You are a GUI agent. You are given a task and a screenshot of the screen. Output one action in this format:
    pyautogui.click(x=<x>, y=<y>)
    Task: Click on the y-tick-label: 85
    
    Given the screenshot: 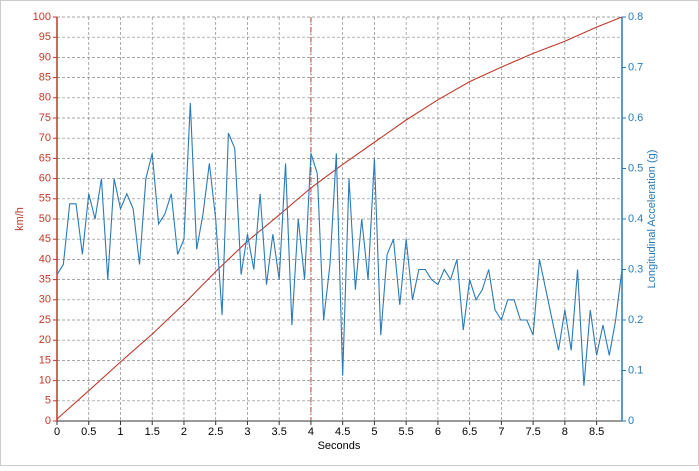 What is the action you would take?
    pyautogui.click(x=45, y=78)
    